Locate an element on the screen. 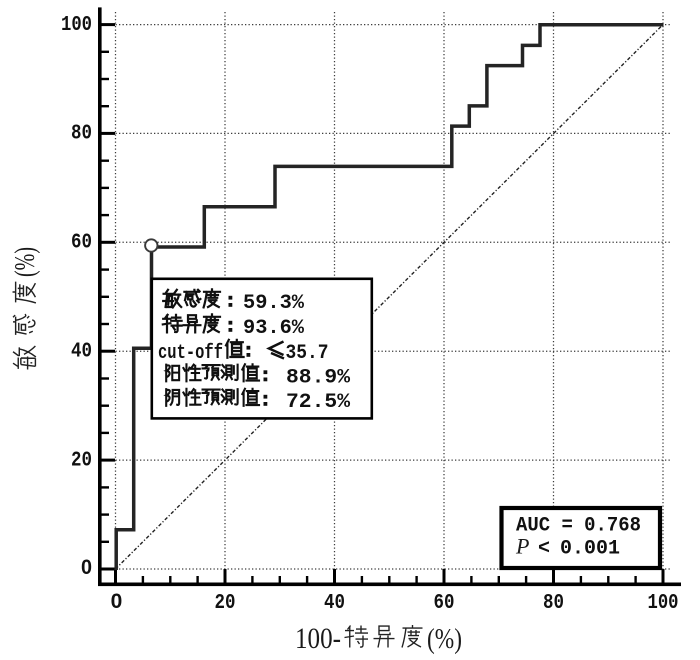 The height and width of the screenshot is (660, 700). svg-text: P is located at coordinates (522, 546).